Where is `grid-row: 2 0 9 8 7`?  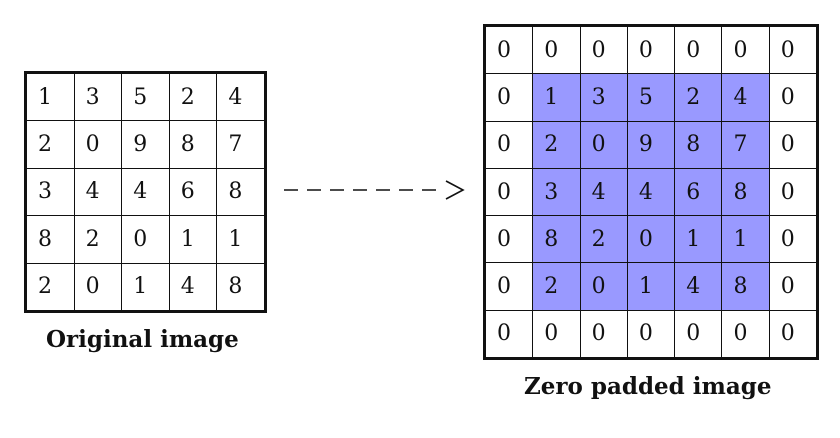 grid-row: 2 0 9 8 7 is located at coordinates (145, 144).